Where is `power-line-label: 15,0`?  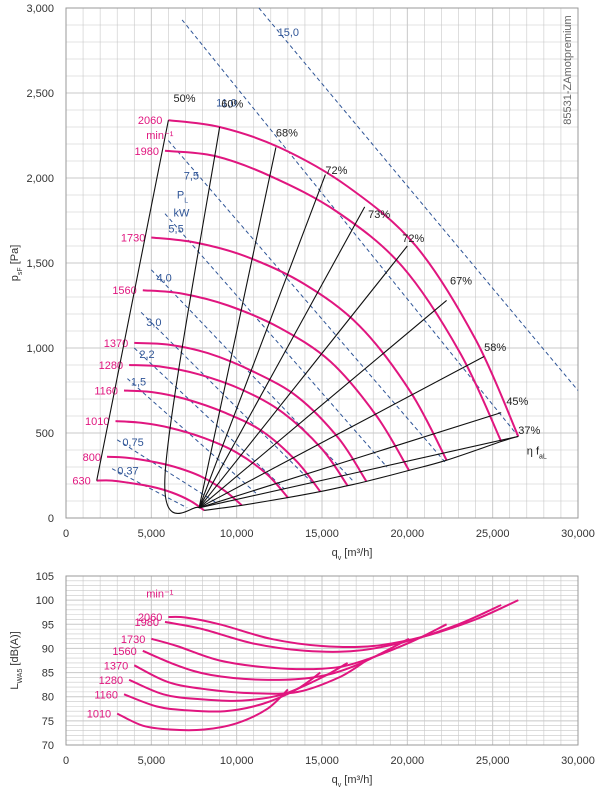 power-line-label: 15,0 is located at coordinates (288, 33).